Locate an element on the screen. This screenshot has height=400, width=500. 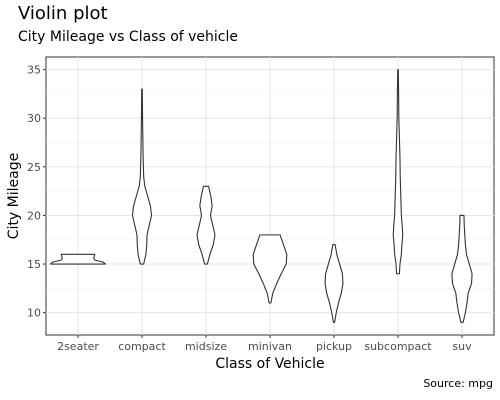
x-tick-label: compact is located at coordinates (142, 346).